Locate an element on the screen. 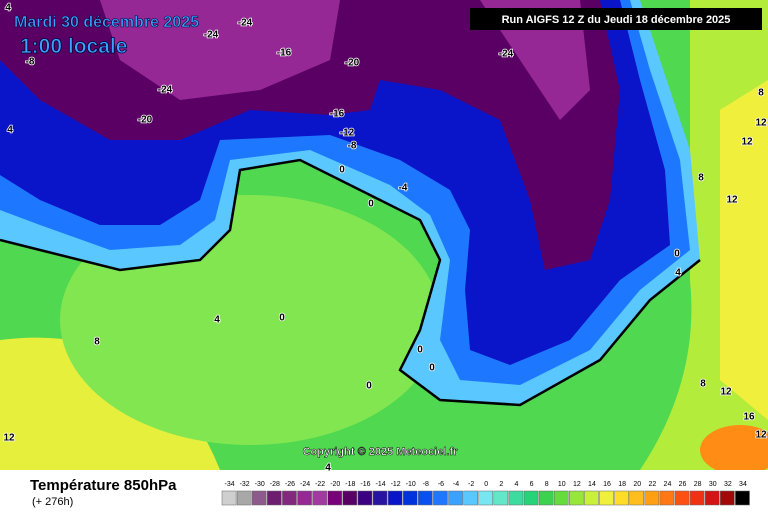  run-box is located at coordinates (616, 19).